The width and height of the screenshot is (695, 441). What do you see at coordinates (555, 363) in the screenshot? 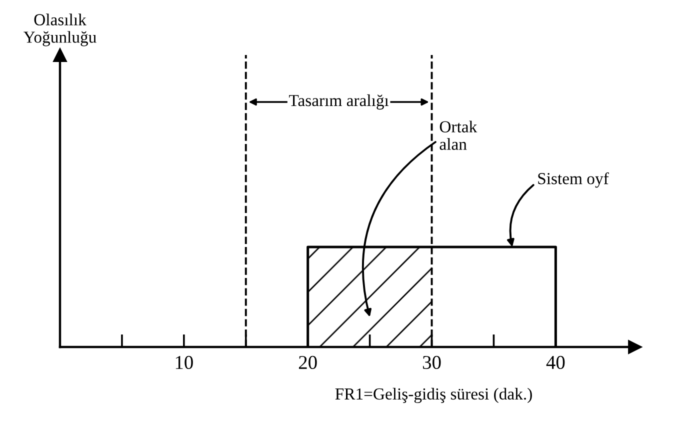
I see `x-tick-label: 40` at bounding box center [555, 363].